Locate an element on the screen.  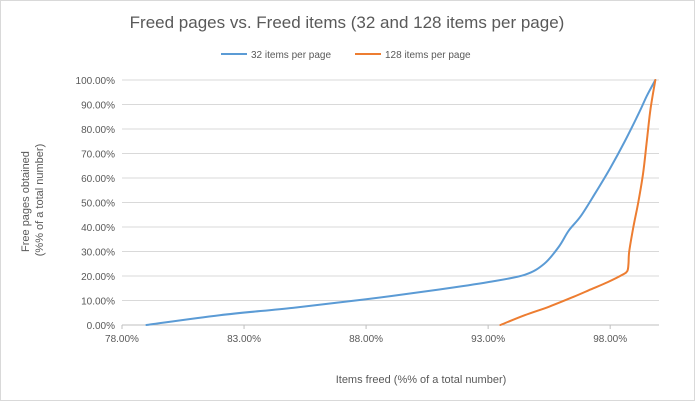
y-tick-label: 70.00% is located at coordinates (98, 155).